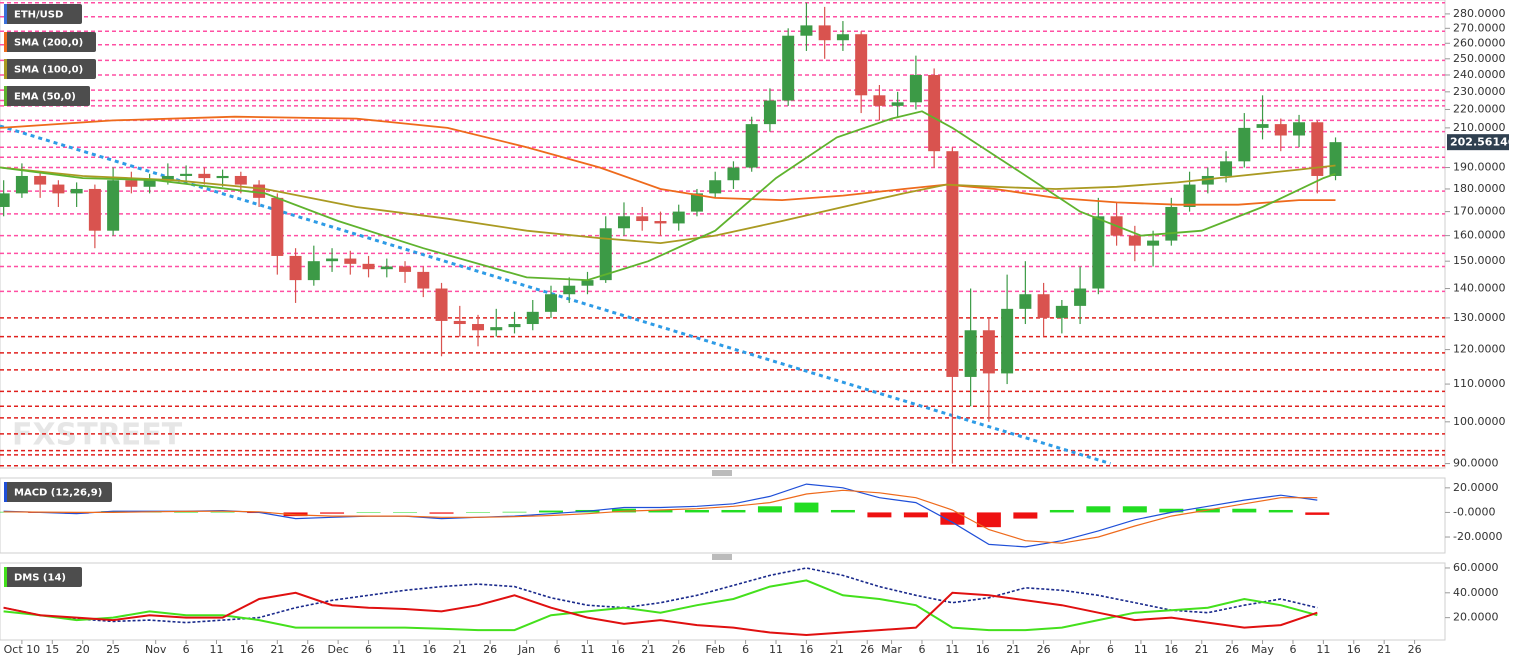 The image size is (1534, 666). What do you see at coordinates (1476, 487) in the screenshot?
I see `y-tick-label: 20.0000` at bounding box center [1476, 487].